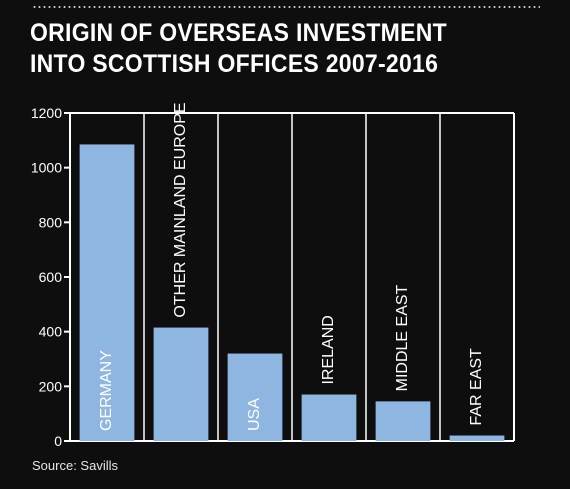 The height and width of the screenshot is (489, 570). What do you see at coordinates (286, 7) in the screenshot?
I see `dotted-rule` at bounding box center [286, 7].